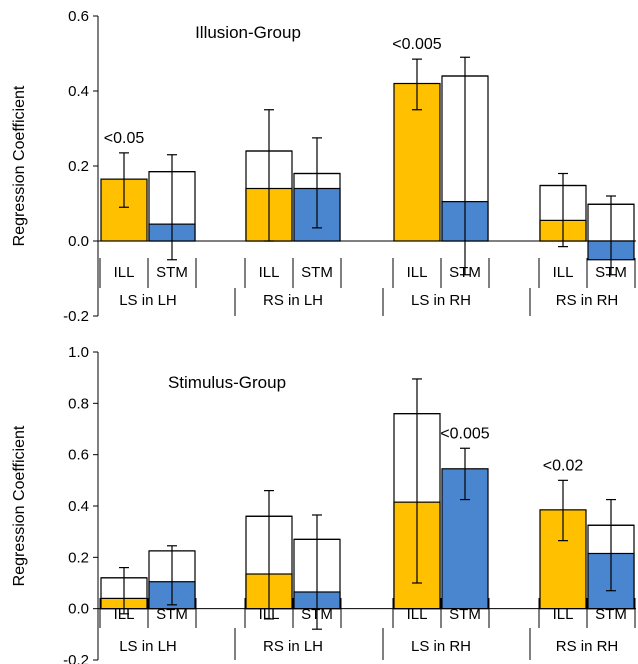 The width and height of the screenshot is (638, 664). Describe the element at coordinates (563, 465) in the screenshot. I see `p-value-annotation: <0.02` at that location.